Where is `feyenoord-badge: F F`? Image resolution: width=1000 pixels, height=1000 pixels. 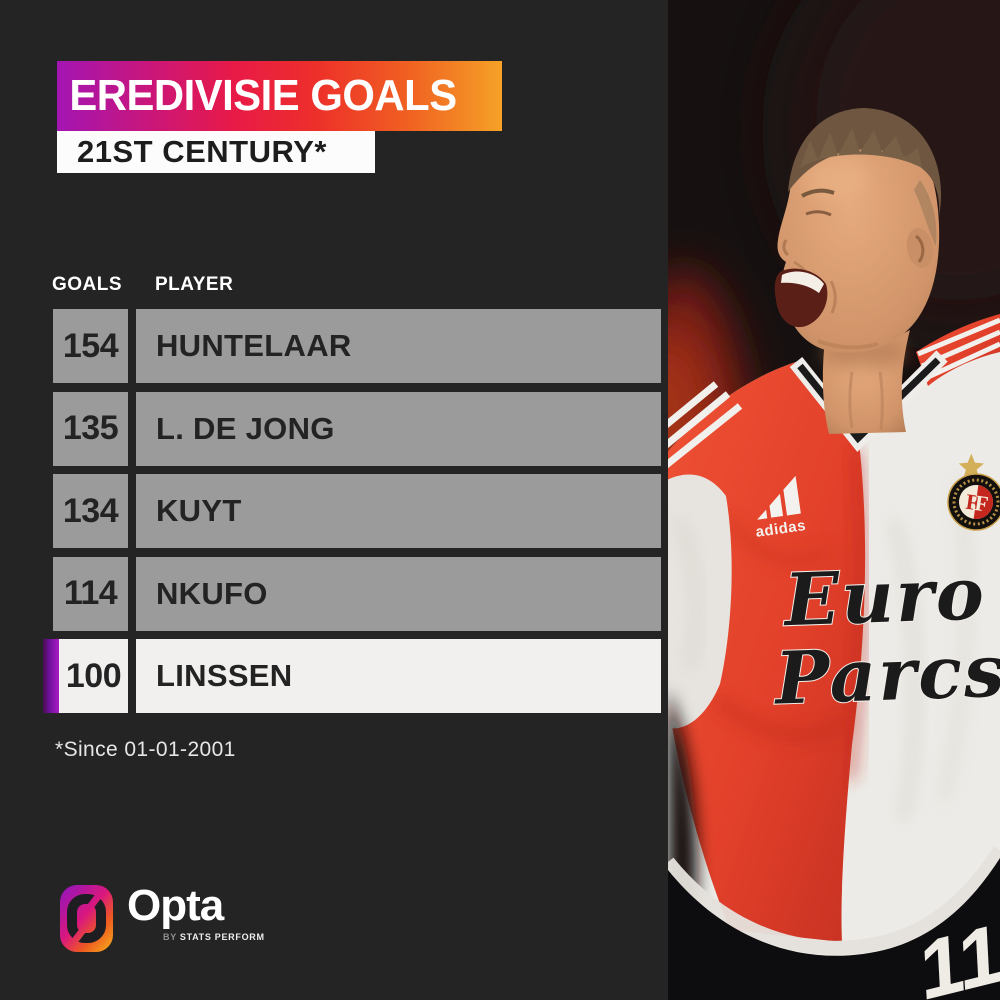 feyenoord-badge: F F is located at coordinates (973, 492).